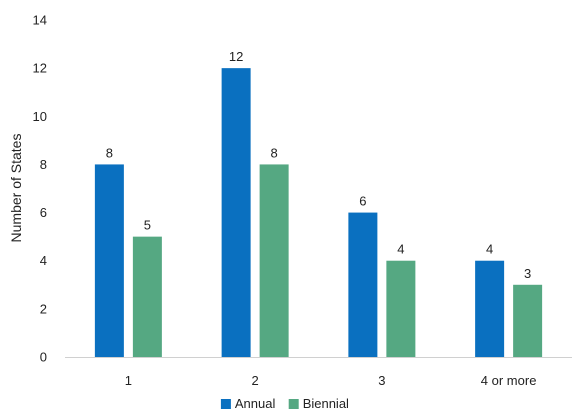  What do you see at coordinates (509, 380) in the screenshot?
I see `x-tick-label: 4 or more` at bounding box center [509, 380].